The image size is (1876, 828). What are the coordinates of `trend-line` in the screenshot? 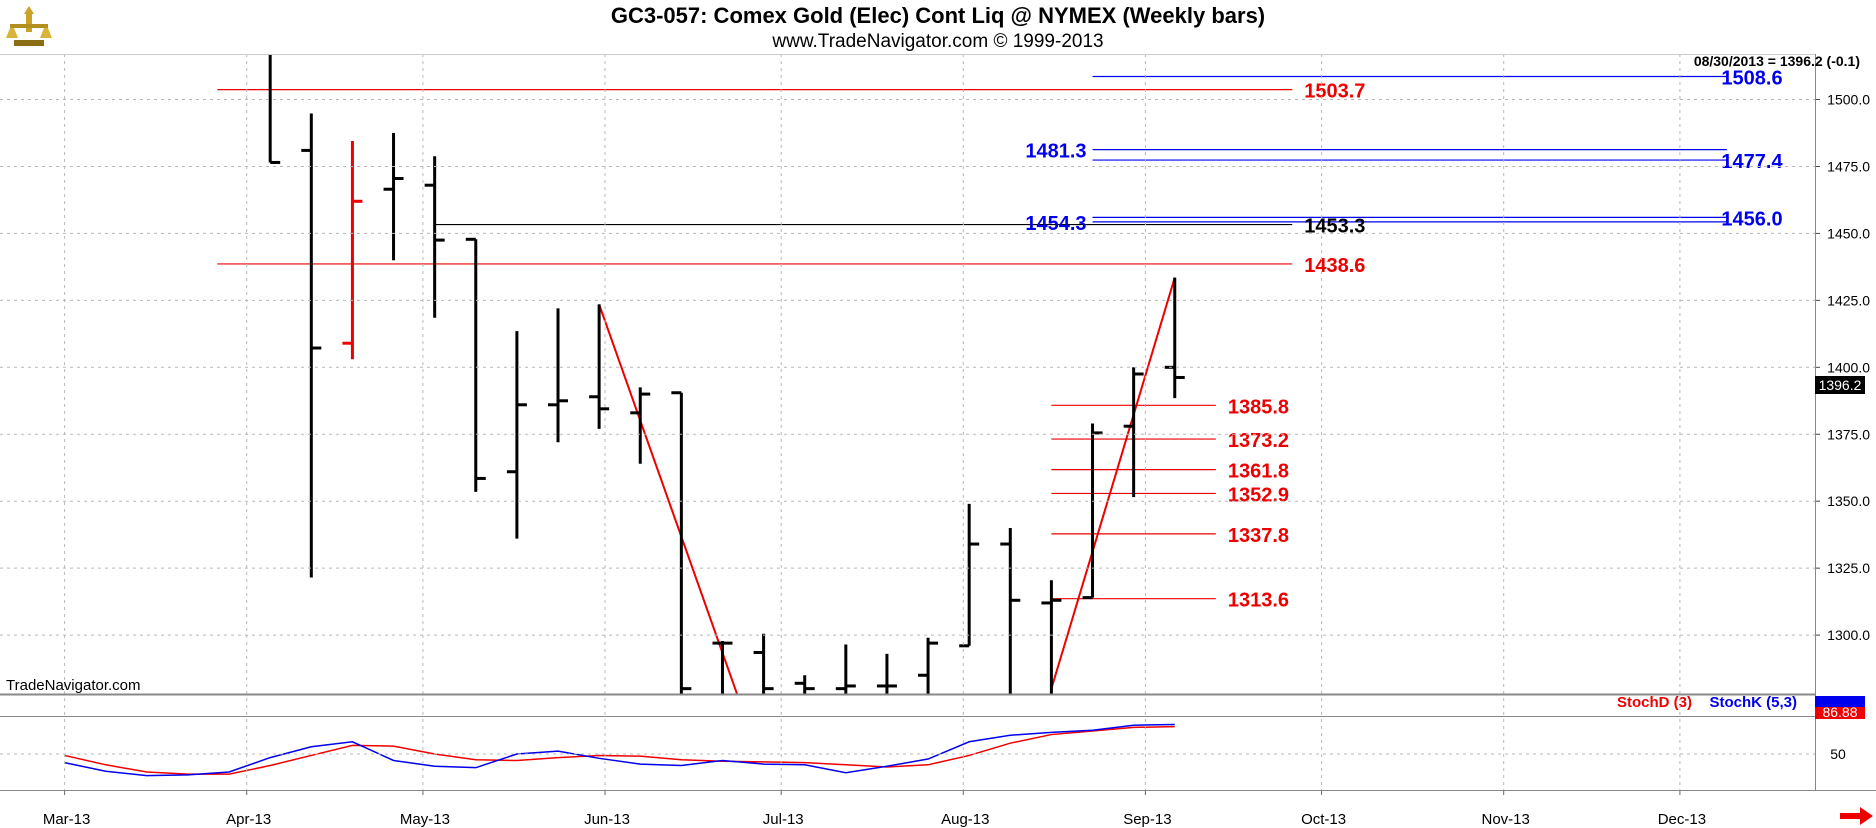 It's located at (1113, 483).